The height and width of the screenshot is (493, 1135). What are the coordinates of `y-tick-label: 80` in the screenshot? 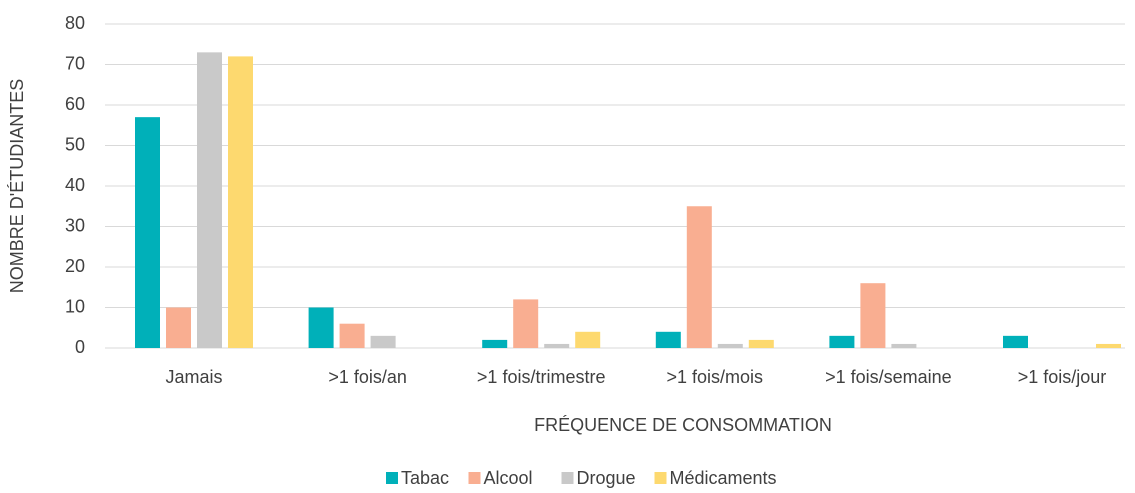 It's located at (75, 23).